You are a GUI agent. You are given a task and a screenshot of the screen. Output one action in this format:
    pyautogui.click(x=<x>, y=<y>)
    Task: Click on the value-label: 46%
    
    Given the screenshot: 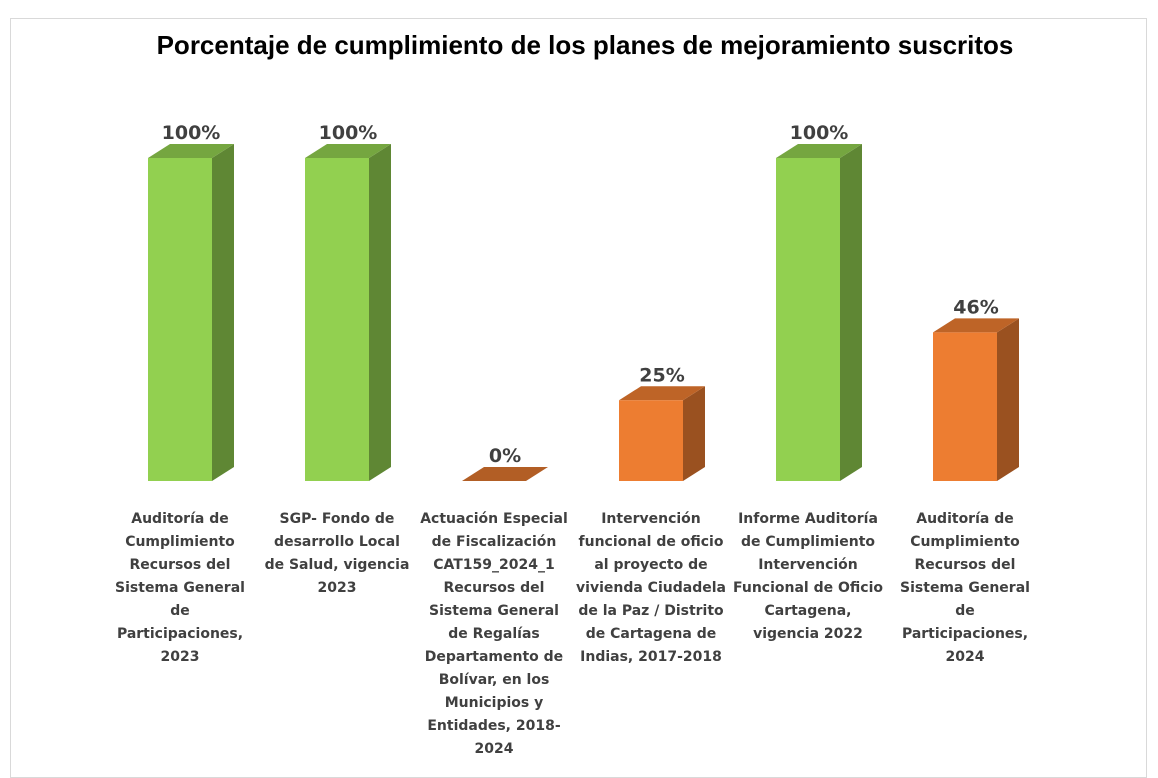 What is the action you would take?
    pyautogui.click(x=975, y=307)
    